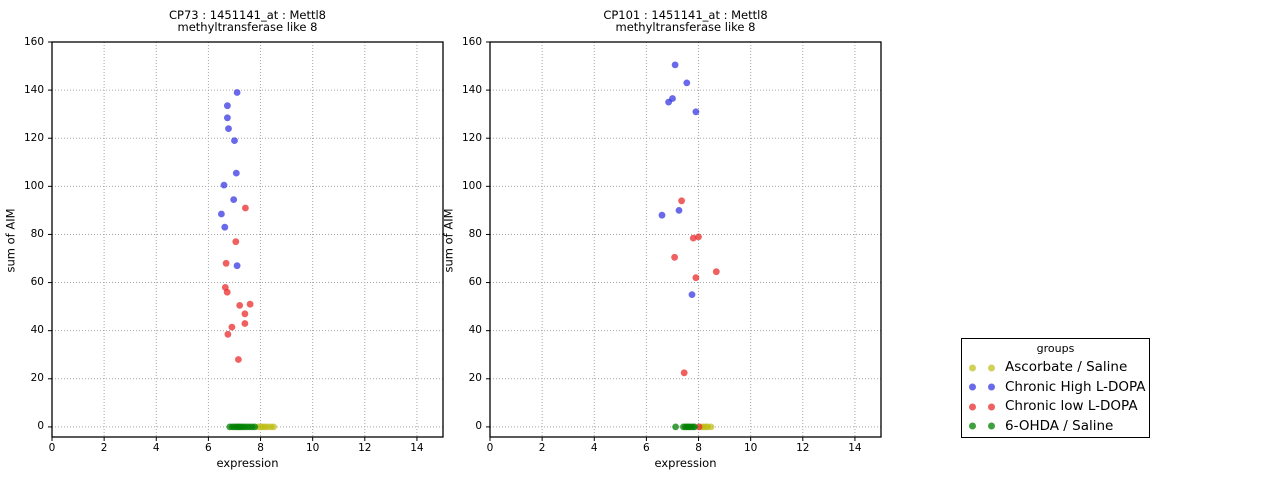 The image size is (1280, 480). I want to click on x-tick-label: 6, so click(646, 448).